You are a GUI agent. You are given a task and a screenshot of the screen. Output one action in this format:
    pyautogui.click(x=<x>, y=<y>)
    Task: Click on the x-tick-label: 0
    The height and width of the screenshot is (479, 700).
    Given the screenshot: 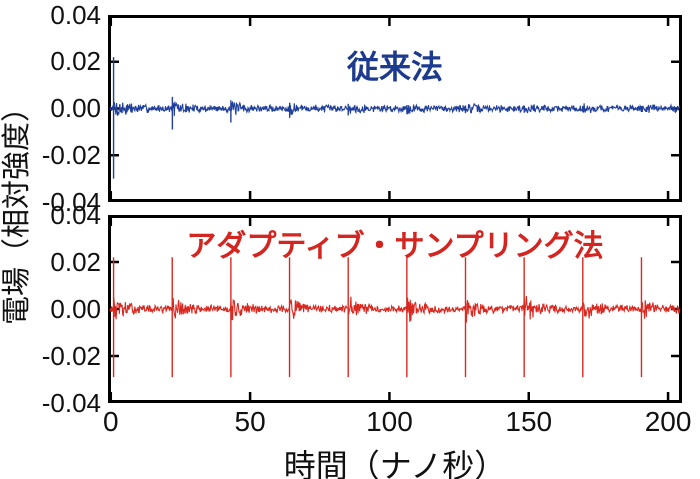 What is the action you would take?
    pyautogui.click(x=110, y=421)
    